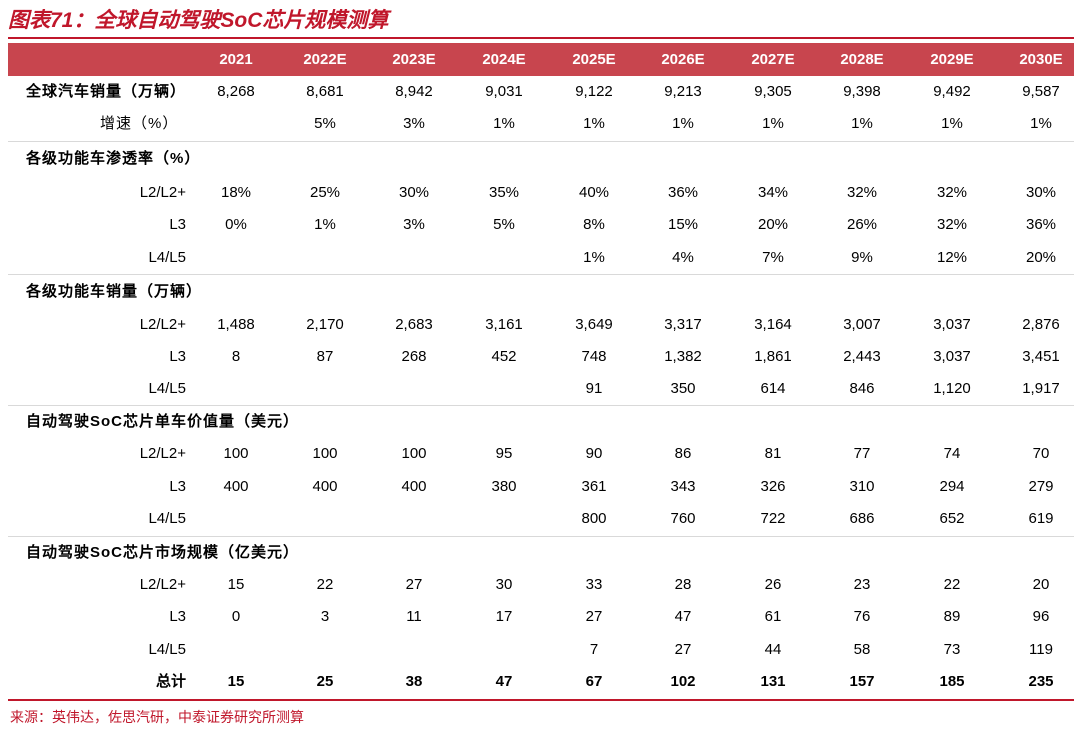 The height and width of the screenshot is (733, 1080). I want to click on table-cell: 2,876, so click(1041, 324).